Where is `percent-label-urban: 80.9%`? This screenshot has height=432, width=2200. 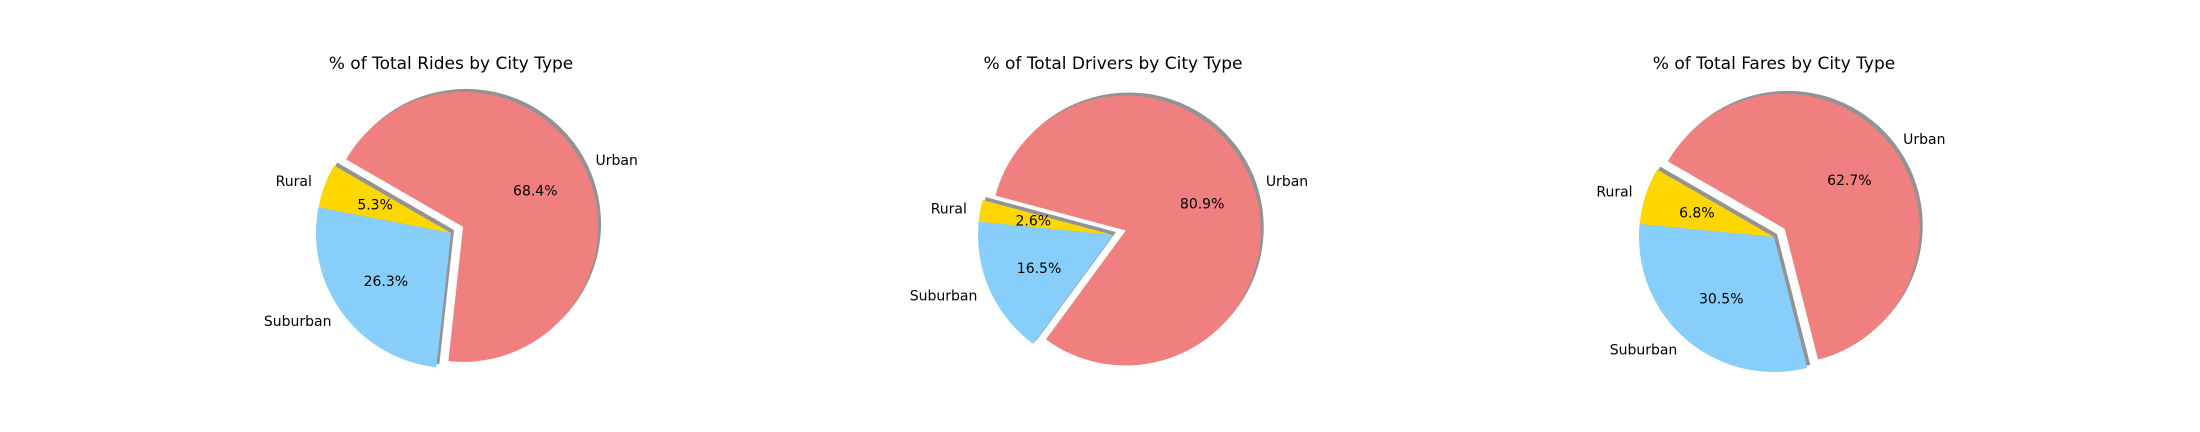 percent-label-urban: 80.9% is located at coordinates (1202, 205).